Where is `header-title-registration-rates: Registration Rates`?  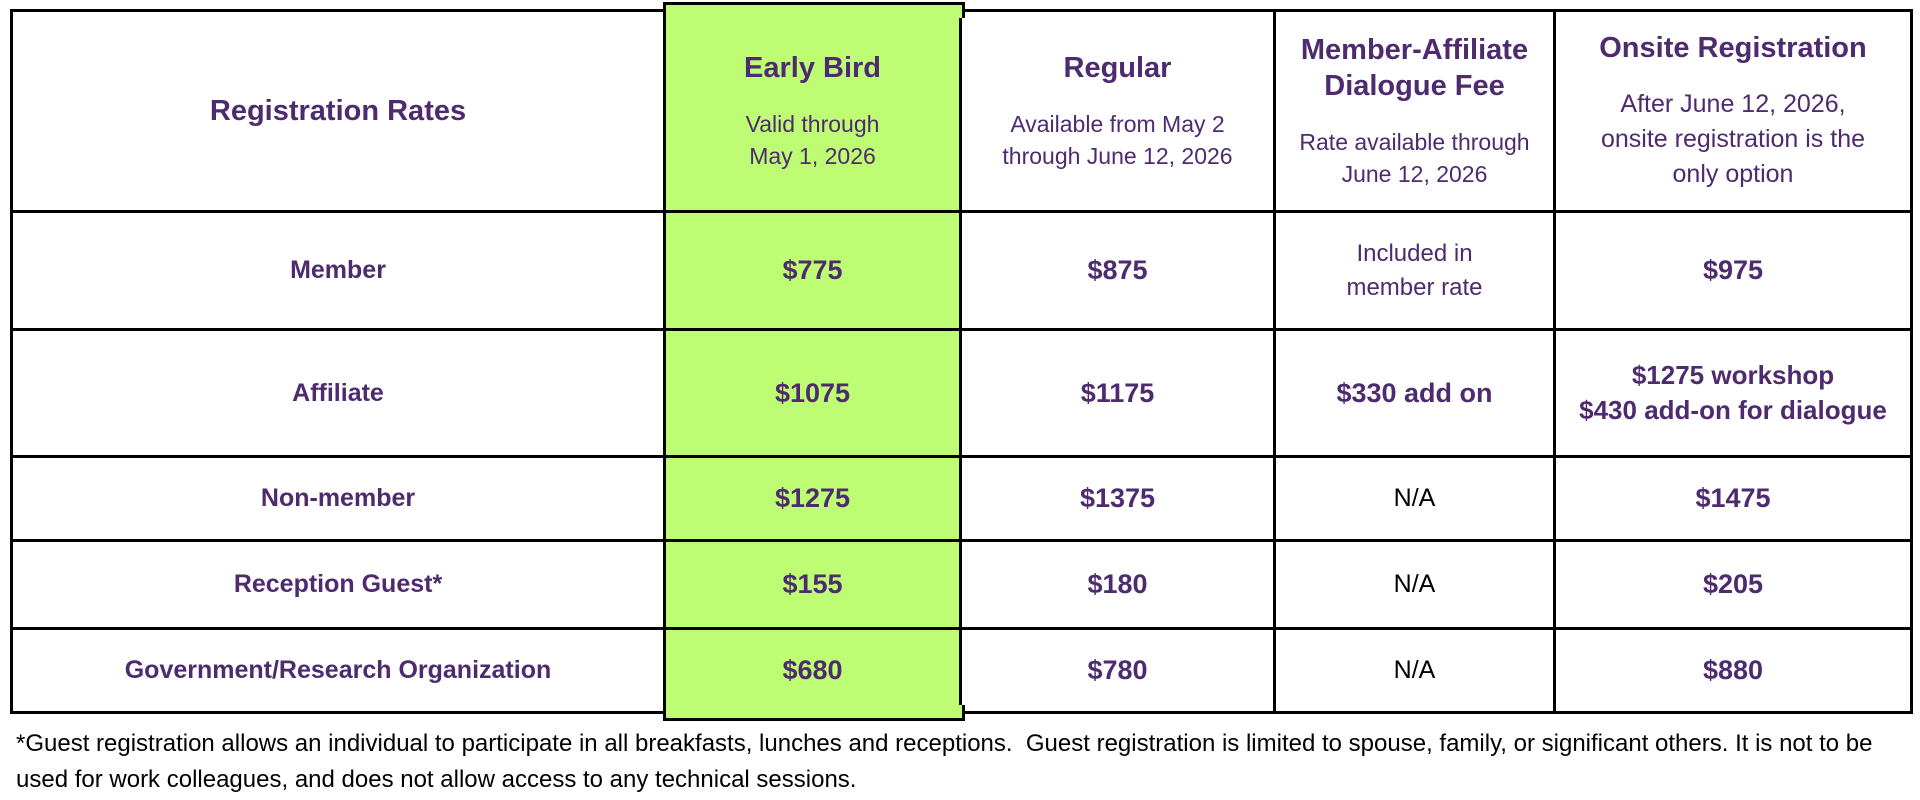
header-title-registration-rates: Registration Rates is located at coordinates (338, 111).